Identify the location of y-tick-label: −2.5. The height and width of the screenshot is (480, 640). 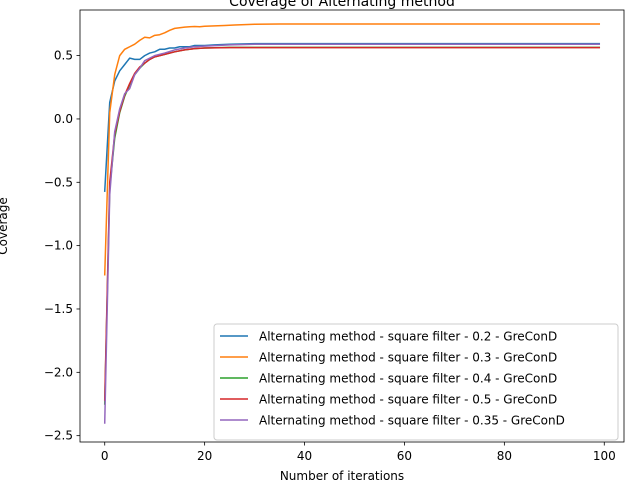
(58, 436).